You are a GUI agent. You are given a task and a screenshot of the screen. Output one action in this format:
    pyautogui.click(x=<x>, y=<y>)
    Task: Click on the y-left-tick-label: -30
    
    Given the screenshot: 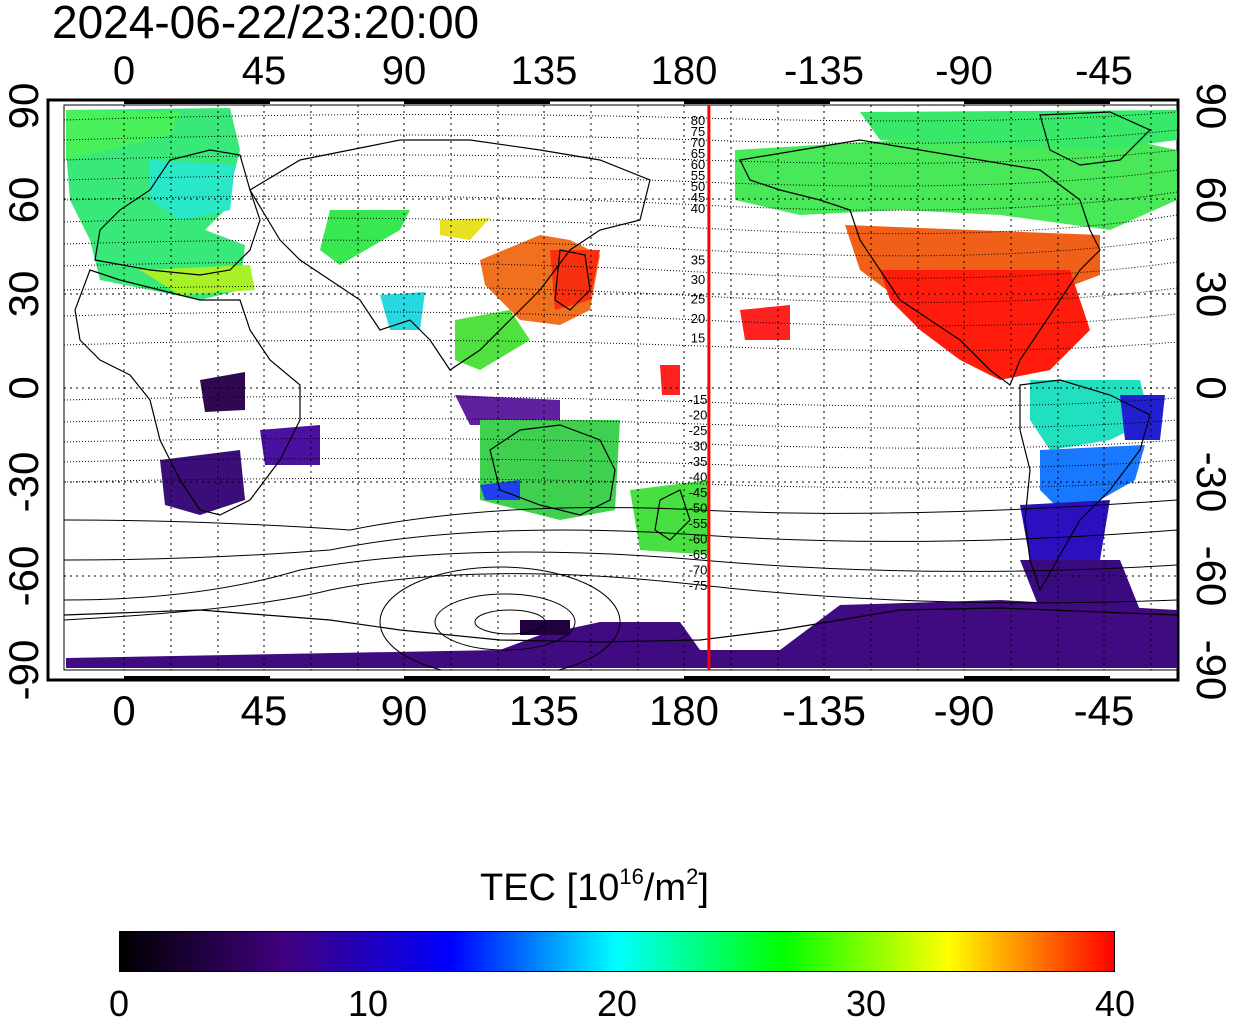 What is the action you would take?
    pyautogui.click(x=23, y=482)
    